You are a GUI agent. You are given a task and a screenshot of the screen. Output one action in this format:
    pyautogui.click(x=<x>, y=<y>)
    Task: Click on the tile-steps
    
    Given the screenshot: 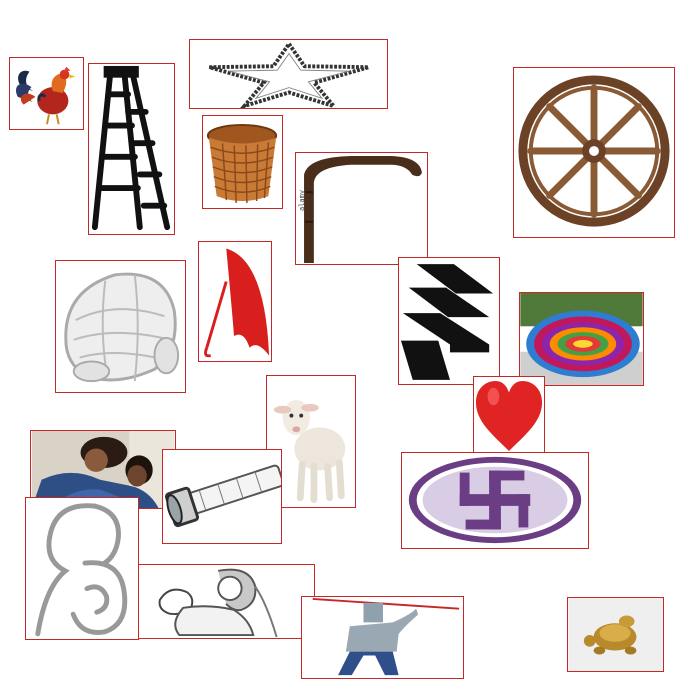 What is the action you would take?
    pyautogui.click(x=449, y=321)
    